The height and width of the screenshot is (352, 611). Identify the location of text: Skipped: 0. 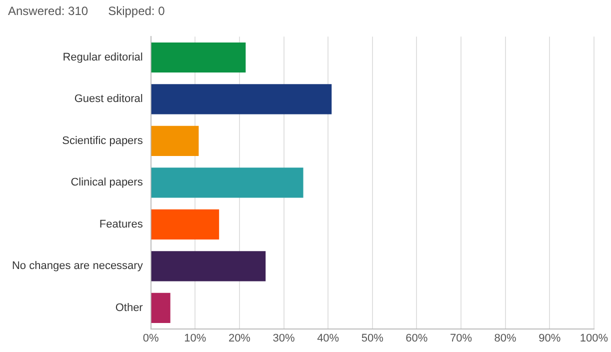
(136, 11).